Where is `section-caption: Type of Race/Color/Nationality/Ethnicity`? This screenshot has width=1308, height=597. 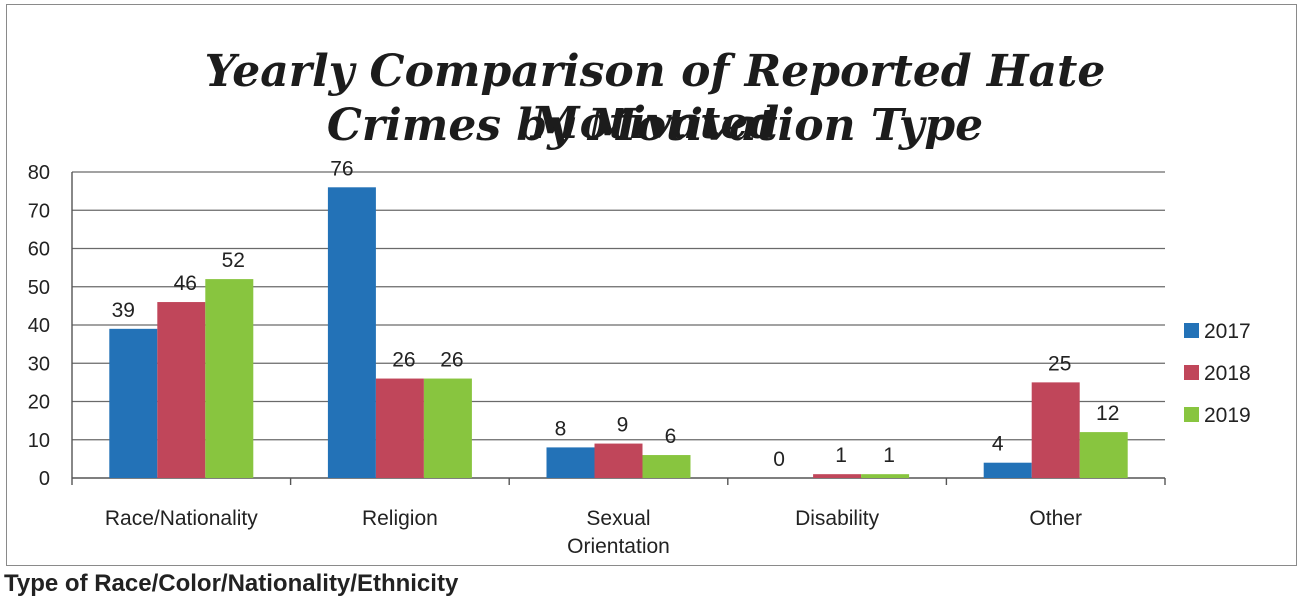
section-caption: Type of Race/Color/Nationality/Ethnicity is located at coordinates (231, 583).